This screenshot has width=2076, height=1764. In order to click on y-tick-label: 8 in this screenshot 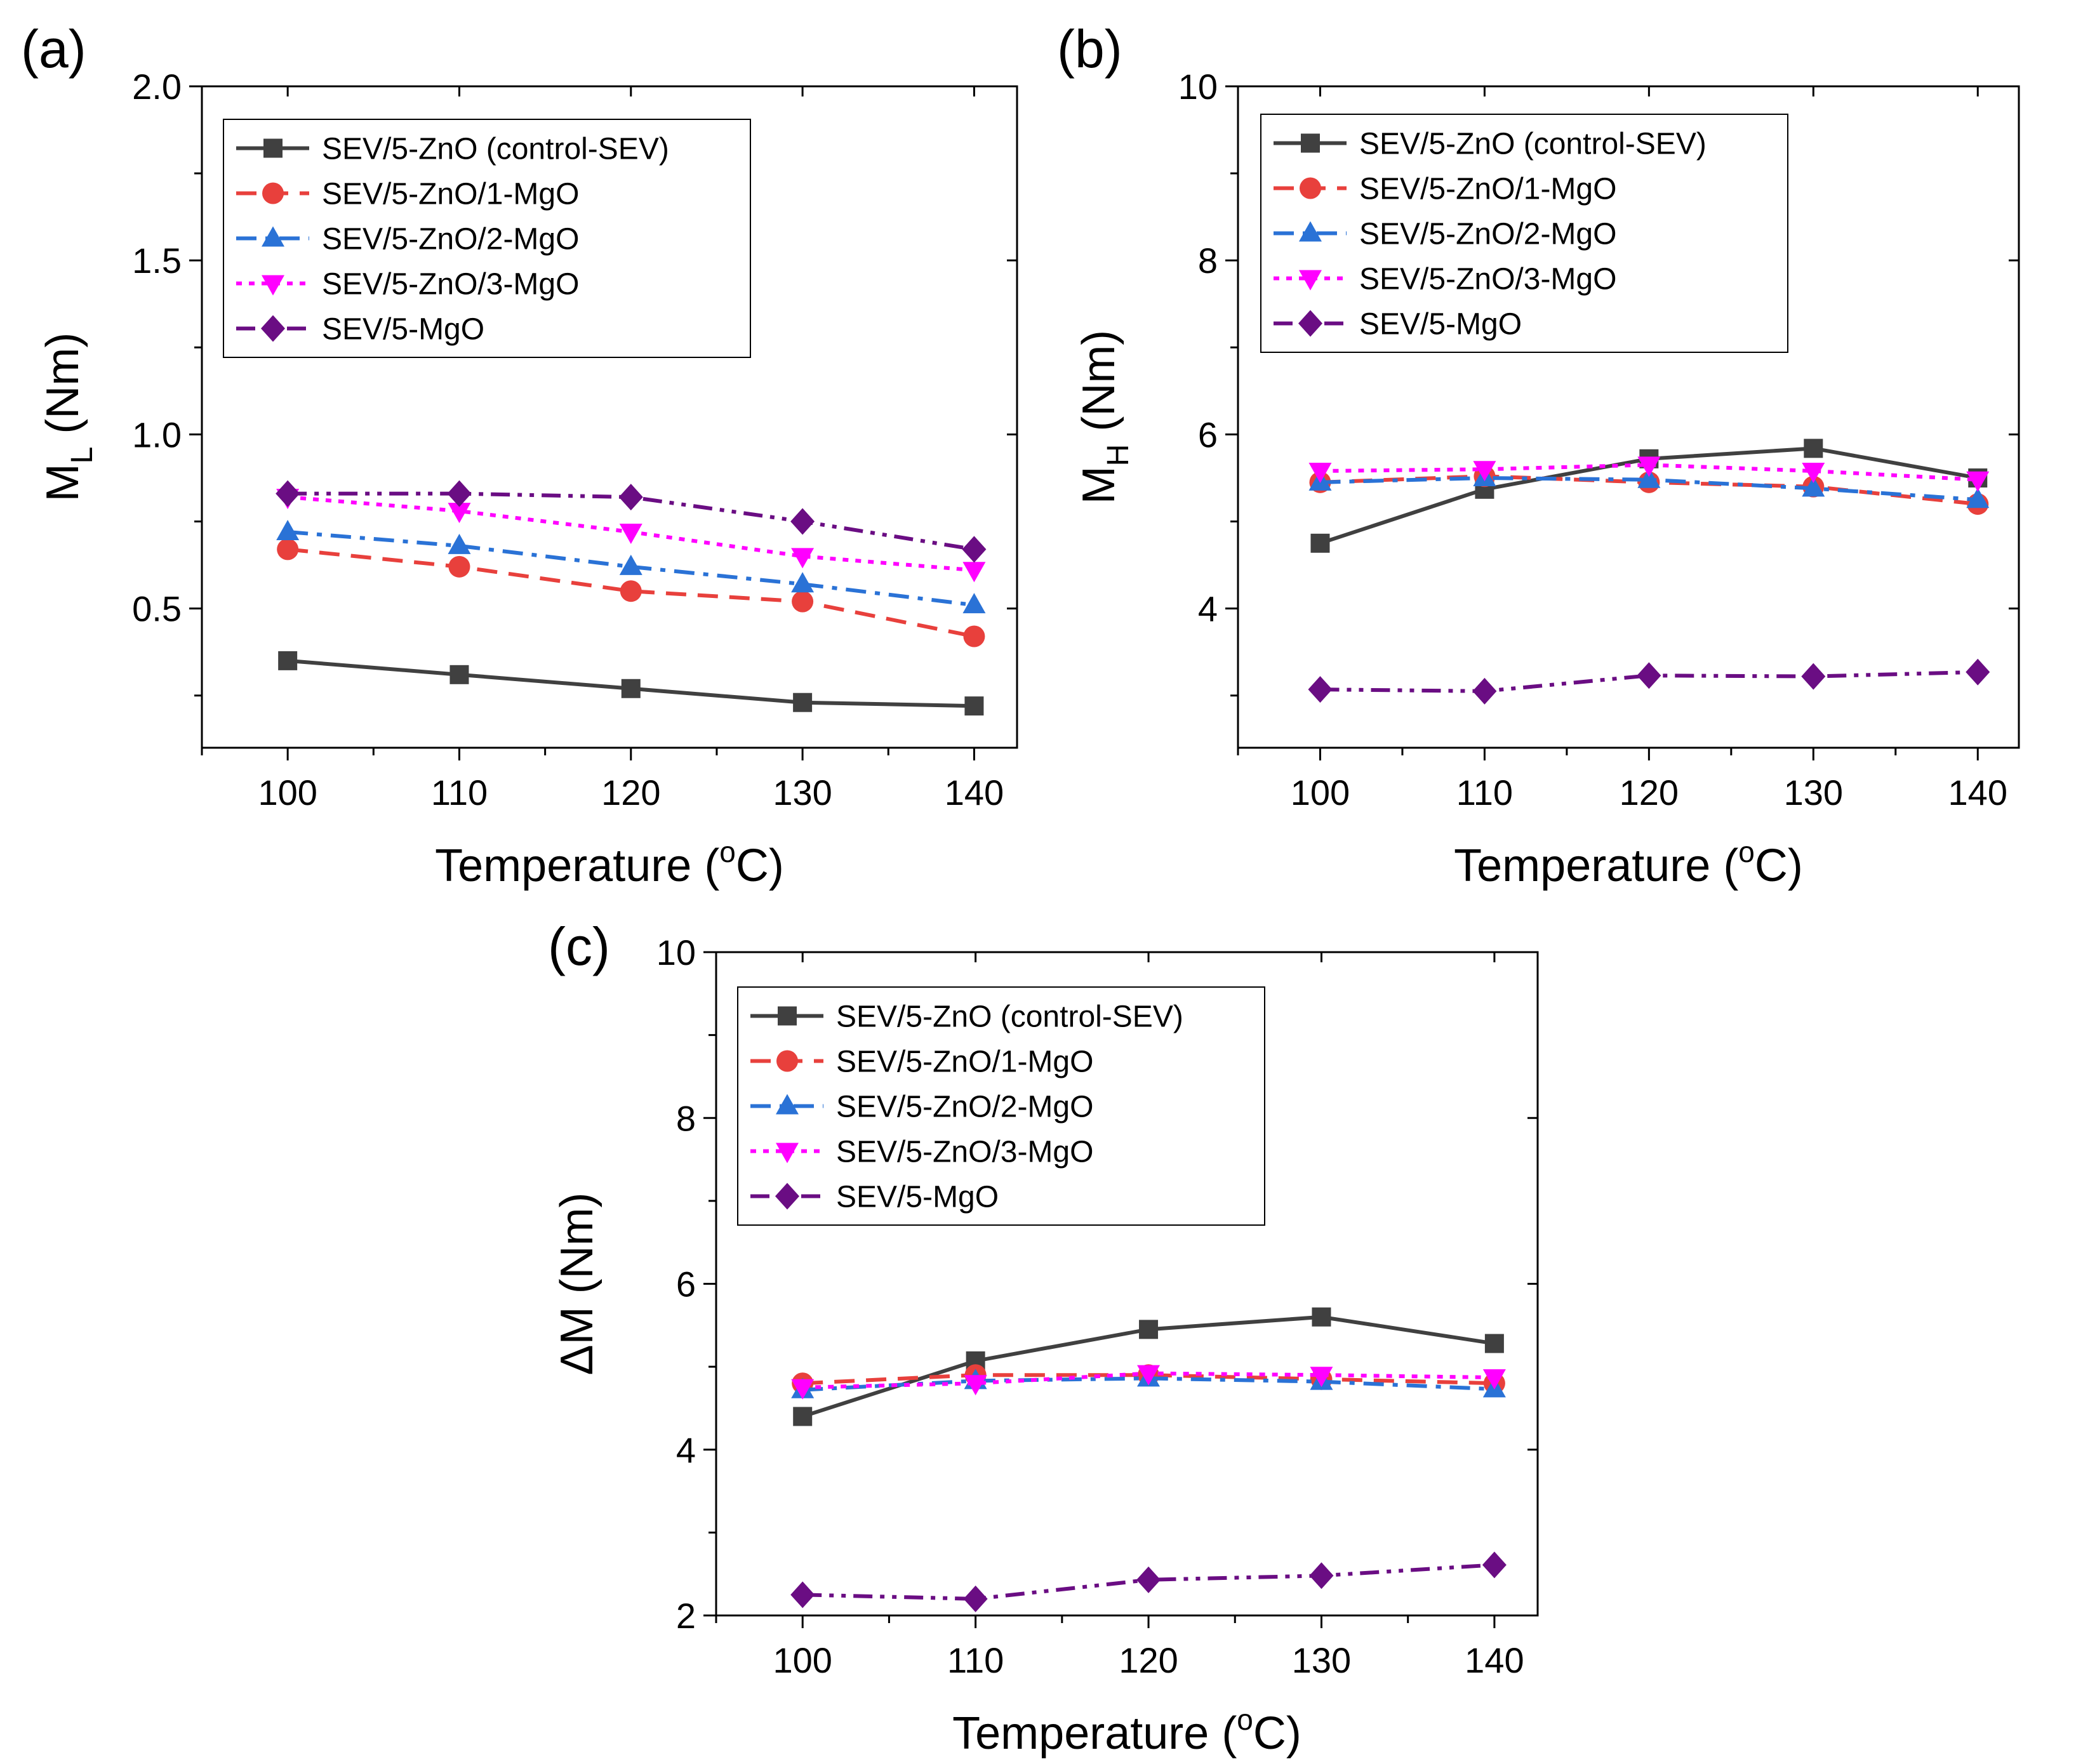, I will do `click(1208, 261)`.